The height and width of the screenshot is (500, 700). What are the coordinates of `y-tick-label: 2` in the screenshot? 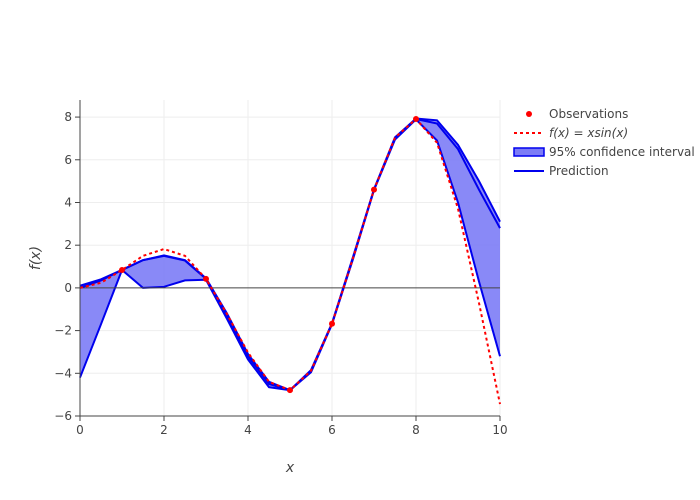 It's located at (68, 245).